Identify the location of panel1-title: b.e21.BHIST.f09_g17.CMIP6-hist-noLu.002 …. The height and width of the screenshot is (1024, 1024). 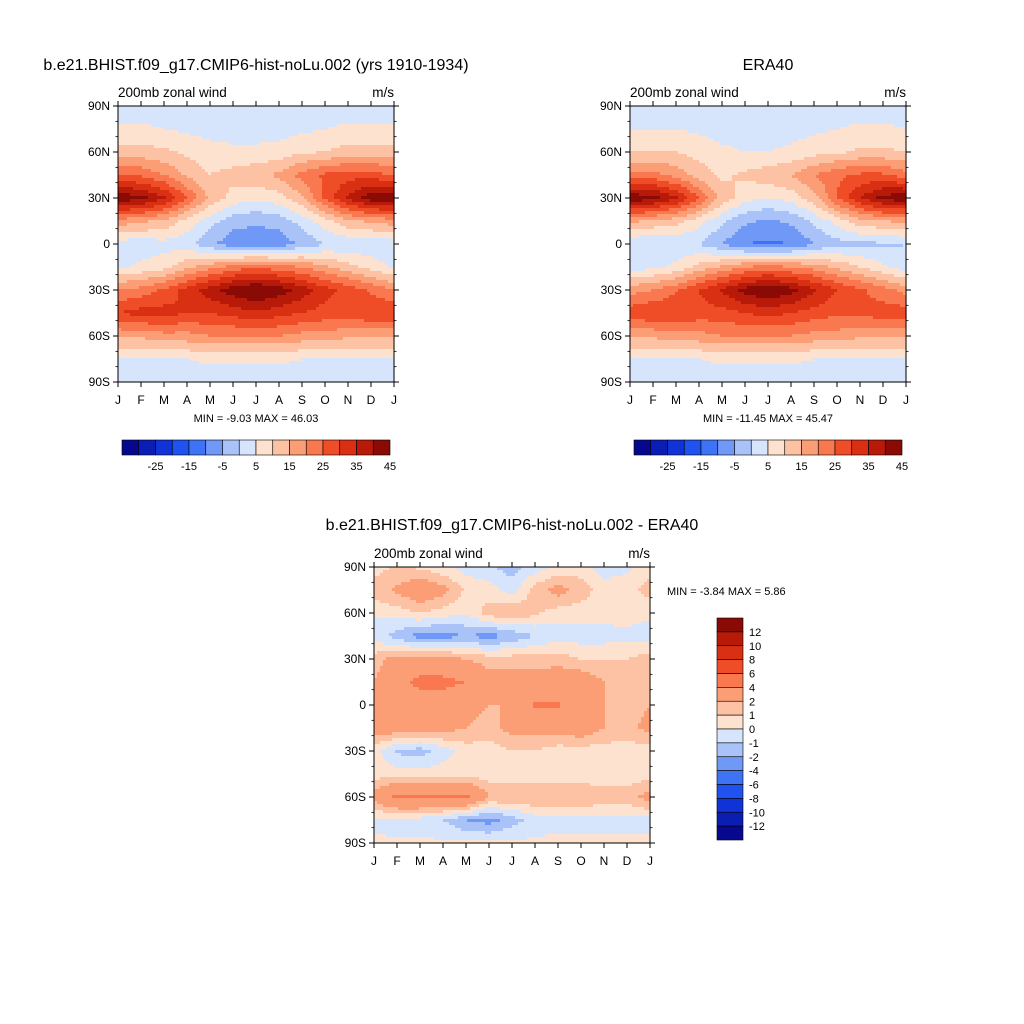
(255, 65).